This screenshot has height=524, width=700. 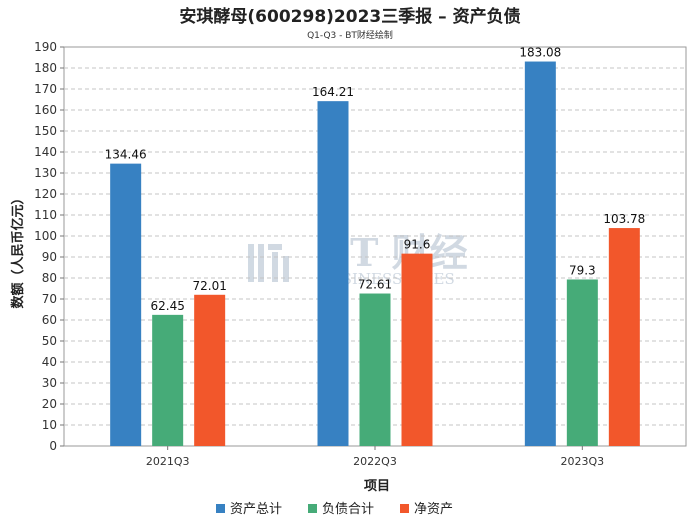 I want to click on y-tick-label: 110, so click(x=45, y=215).